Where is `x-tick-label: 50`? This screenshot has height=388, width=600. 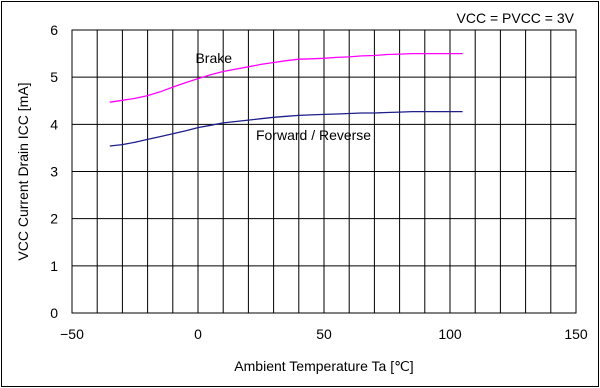
x-tick-label: 50 is located at coordinates (324, 334).